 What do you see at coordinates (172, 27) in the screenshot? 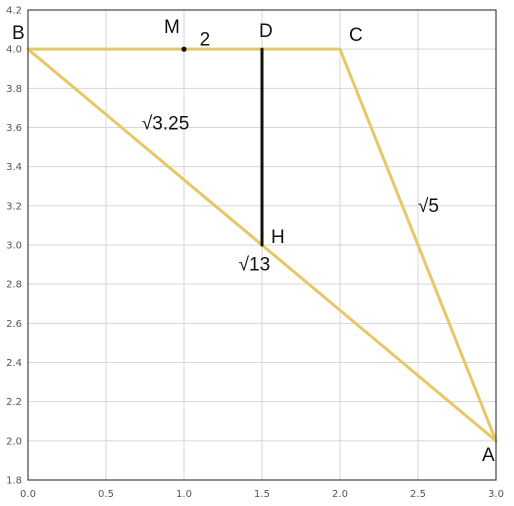
I see `point-label-m: M` at bounding box center [172, 27].